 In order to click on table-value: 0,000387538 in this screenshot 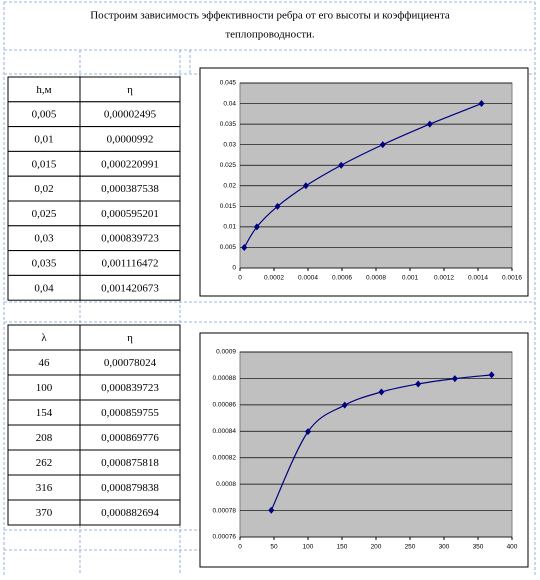, I will do `click(130, 189)`.